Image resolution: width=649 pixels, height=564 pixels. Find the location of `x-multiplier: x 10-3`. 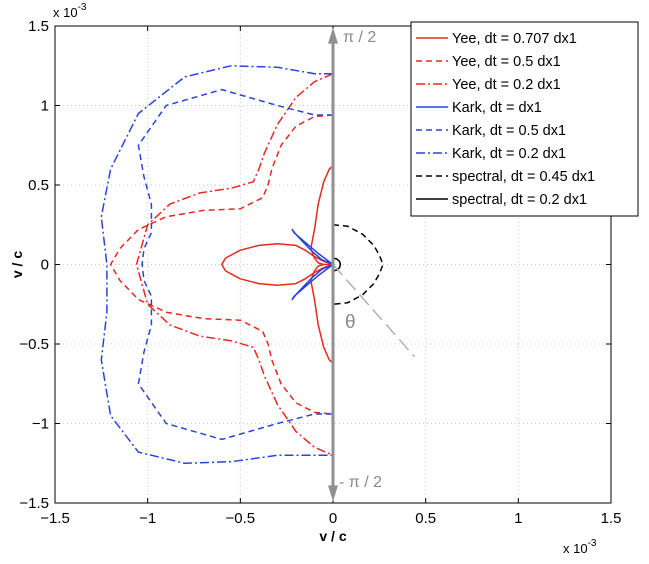

x-multiplier: x 10-3 is located at coordinates (580, 547).